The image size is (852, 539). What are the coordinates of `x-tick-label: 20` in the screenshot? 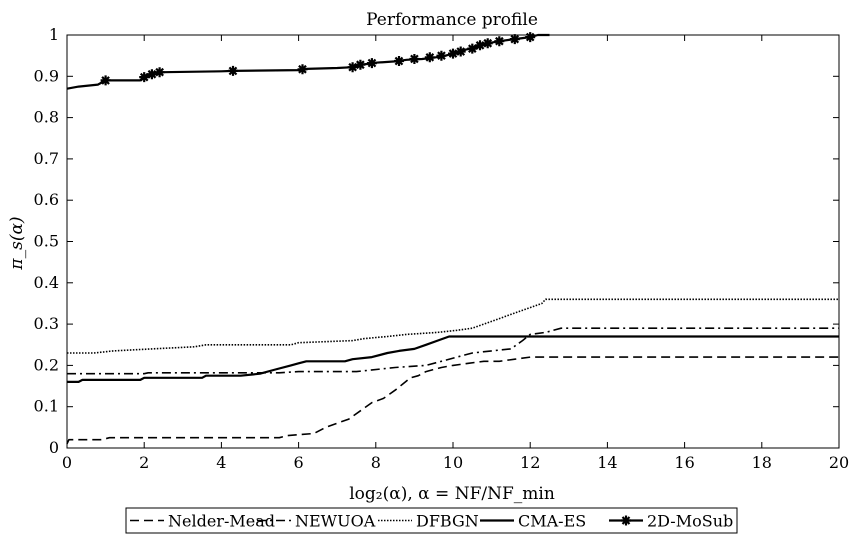 It's located at (839, 462).